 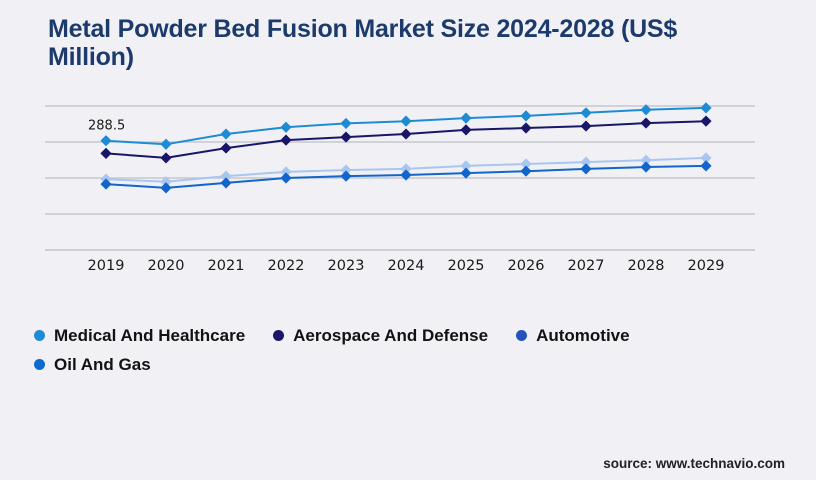 What do you see at coordinates (102, 364) in the screenshot?
I see `legend-label-oil-and-gas: Oil And Gas` at bounding box center [102, 364].